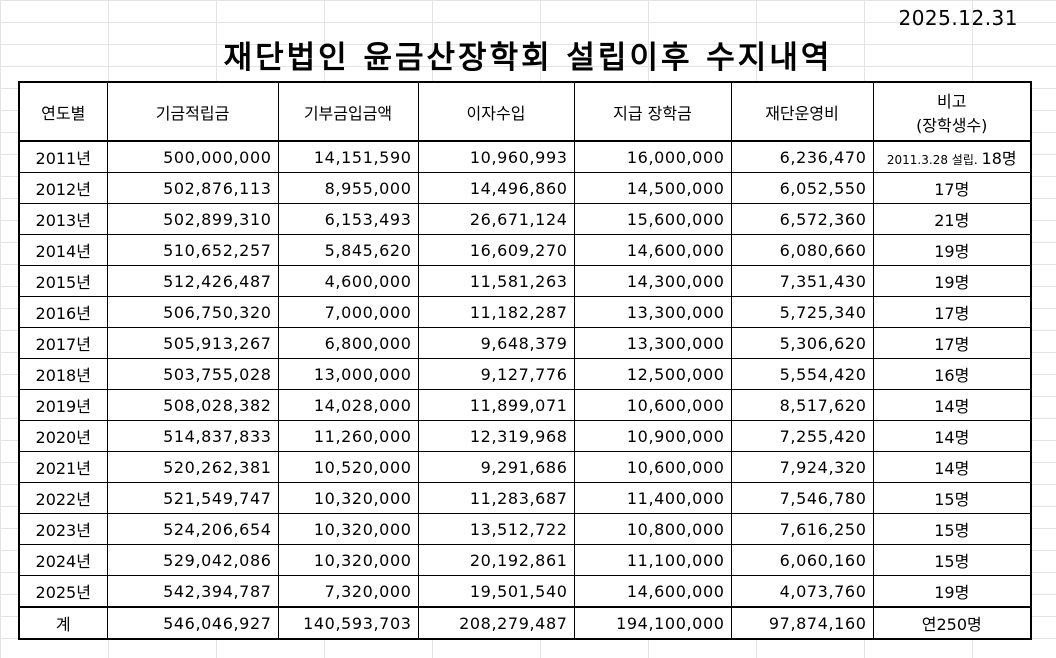 The width and height of the screenshot is (1056, 658). I want to click on cell-operating: 6,080,660, so click(802, 250).